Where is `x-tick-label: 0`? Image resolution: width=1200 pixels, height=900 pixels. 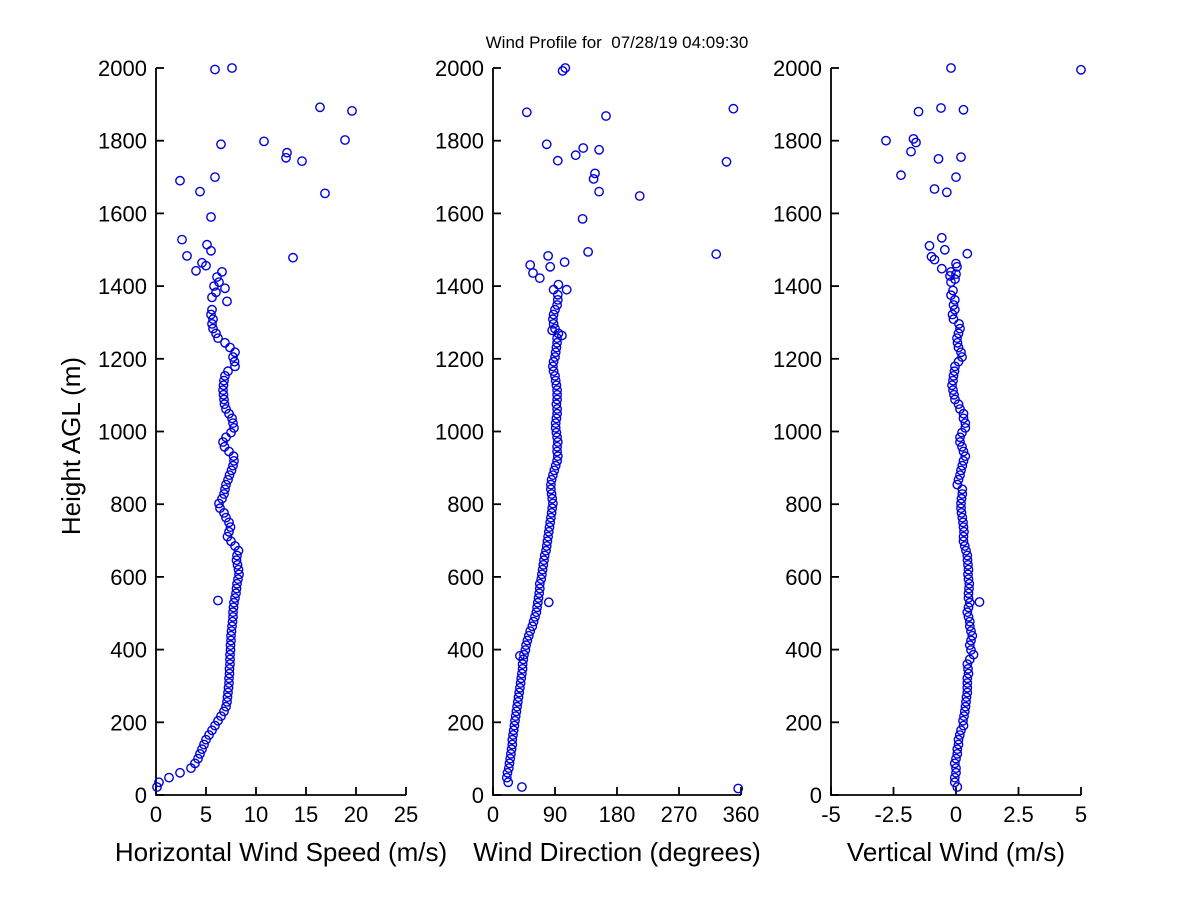 x-tick-label: 0 is located at coordinates (156, 814).